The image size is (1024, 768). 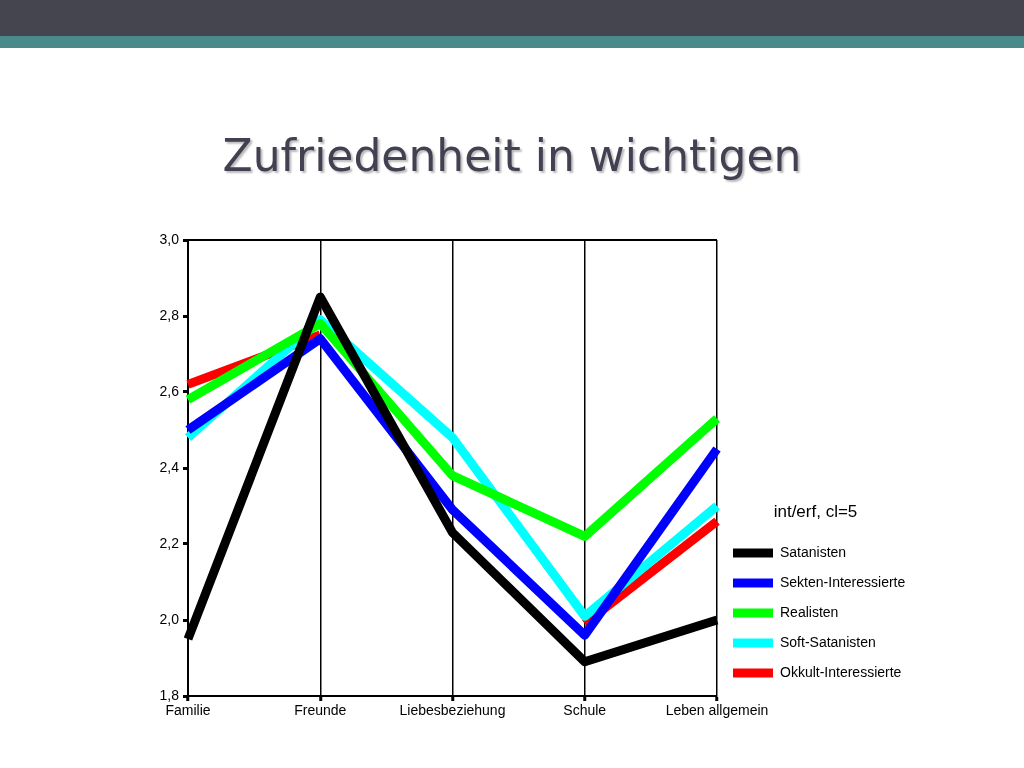 What do you see at coordinates (813, 551) in the screenshot?
I see `legend-label: Satanisten` at bounding box center [813, 551].